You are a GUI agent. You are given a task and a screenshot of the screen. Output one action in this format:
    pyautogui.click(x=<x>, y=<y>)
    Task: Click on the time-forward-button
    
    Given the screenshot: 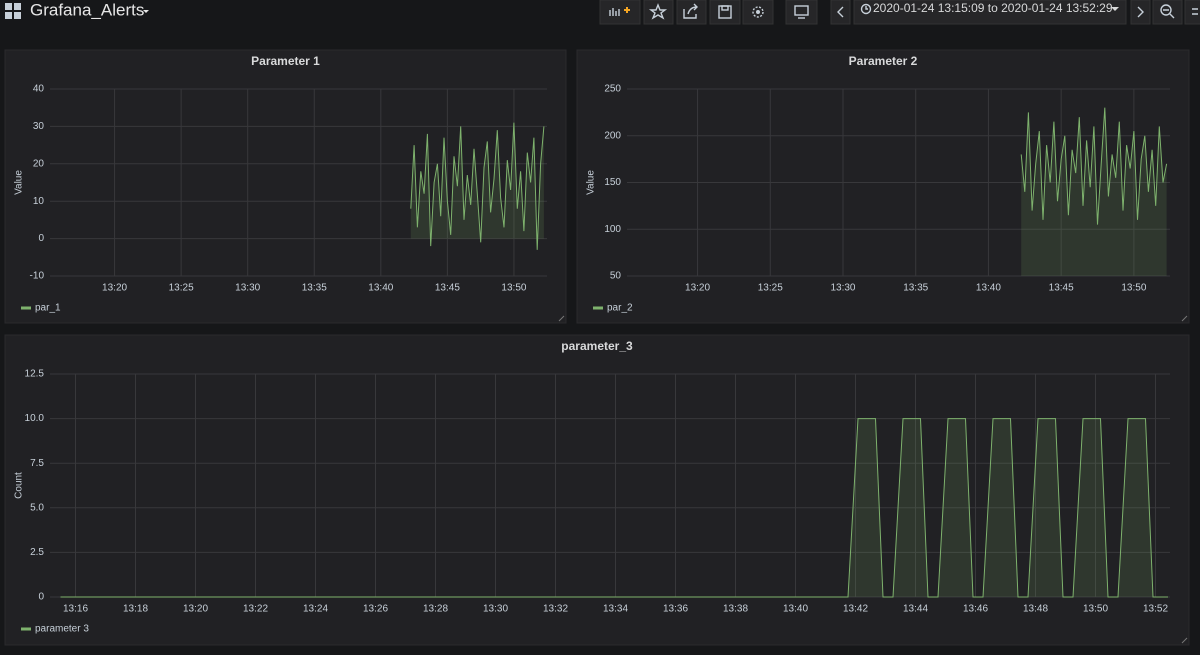 What is the action you would take?
    pyautogui.click(x=1140, y=12)
    